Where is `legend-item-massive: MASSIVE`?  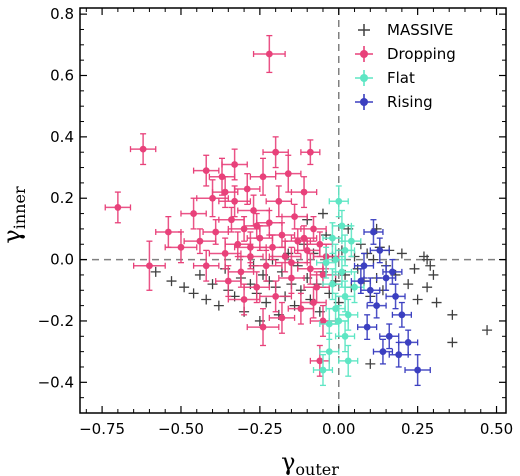
legend-item-massive: MASSIVE is located at coordinates (405, 30).